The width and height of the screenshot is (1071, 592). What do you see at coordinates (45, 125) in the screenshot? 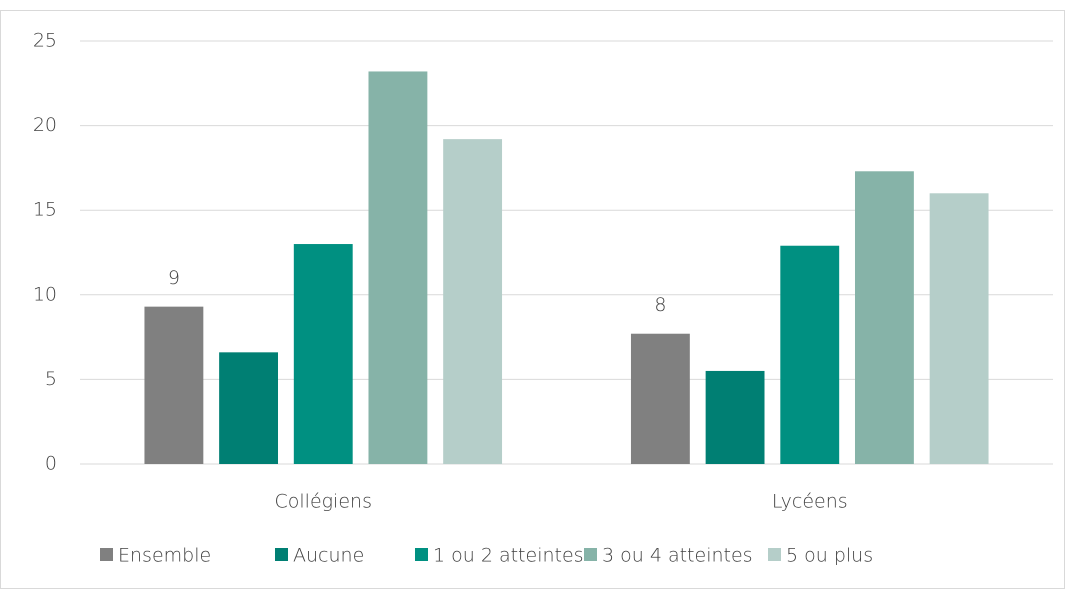
I see `y-tick-label: 20` at bounding box center [45, 125].